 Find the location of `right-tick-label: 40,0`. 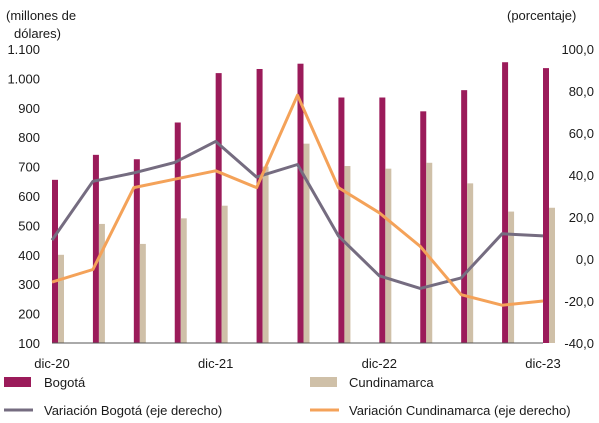

right-tick-label: 40,0 is located at coordinates (581, 175).